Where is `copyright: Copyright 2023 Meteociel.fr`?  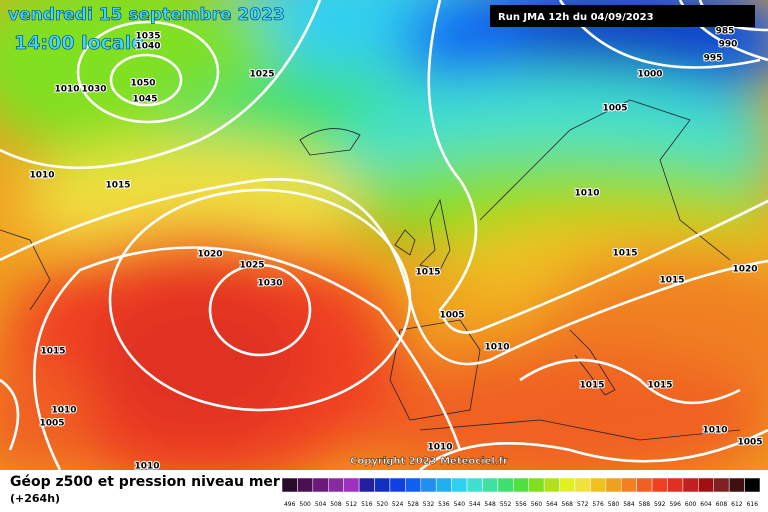 copyright: Copyright 2023 Meteociel.fr is located at coordinates (429, 461).